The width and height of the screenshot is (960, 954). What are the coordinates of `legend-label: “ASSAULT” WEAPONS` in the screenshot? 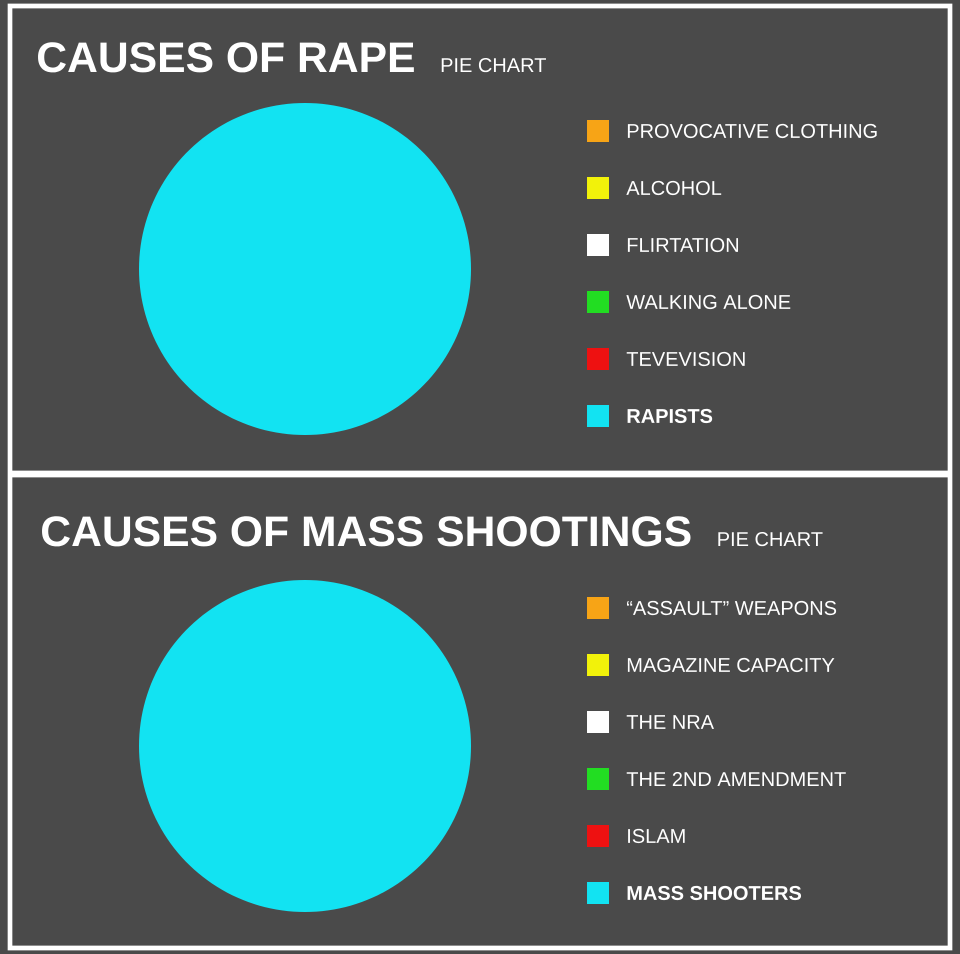 It's located at (731, 608).